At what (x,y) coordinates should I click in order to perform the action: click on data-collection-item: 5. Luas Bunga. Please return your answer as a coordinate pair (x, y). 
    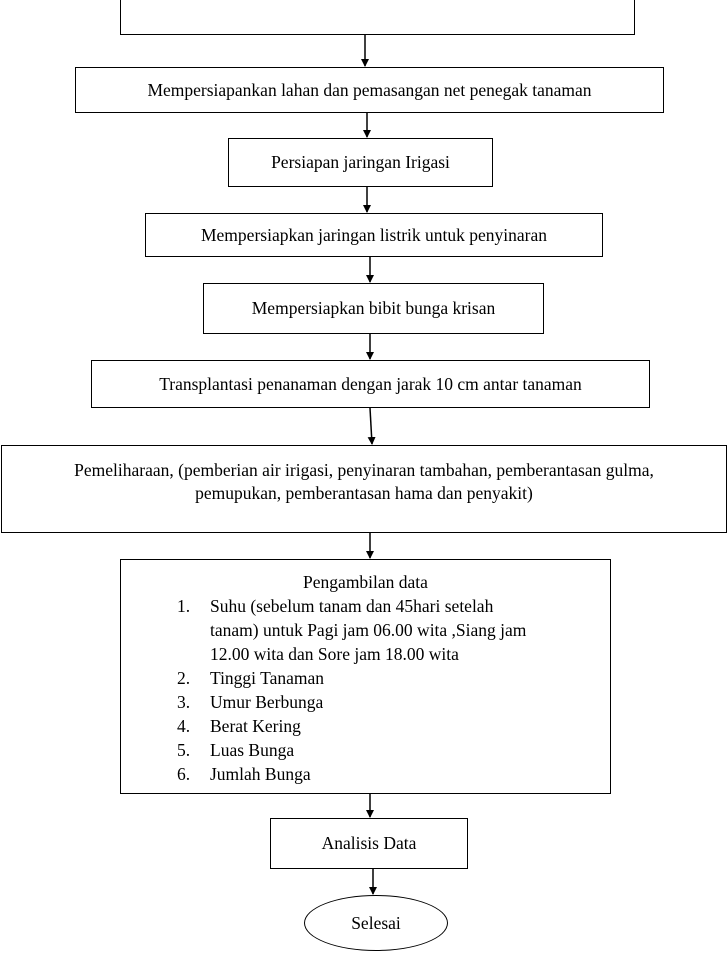
    Looking at the image, I should click on (387, 750).